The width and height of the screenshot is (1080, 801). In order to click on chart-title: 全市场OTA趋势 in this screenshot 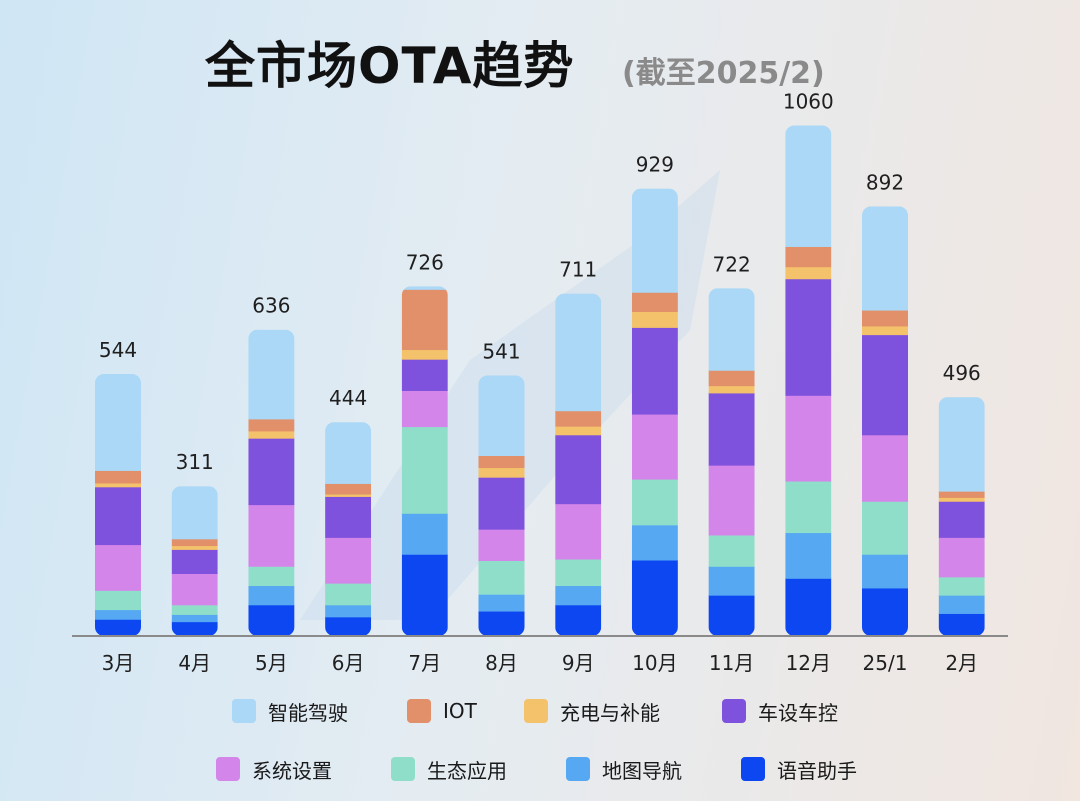, I will do `click(390, 66)`.